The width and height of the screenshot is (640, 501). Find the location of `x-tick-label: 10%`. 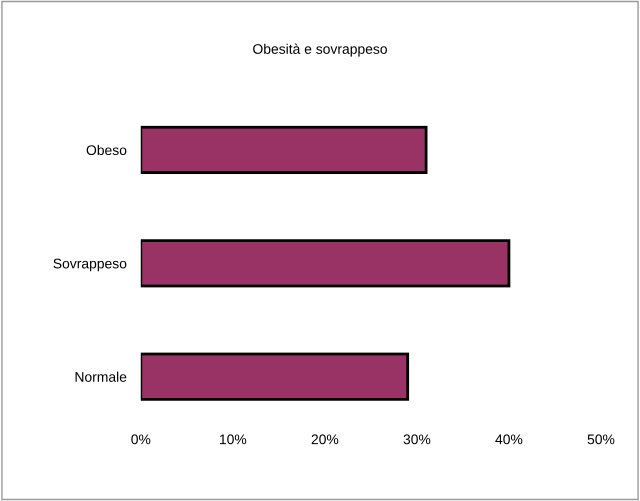

x-tick-label: 10% is located at coordinates (233, 439).